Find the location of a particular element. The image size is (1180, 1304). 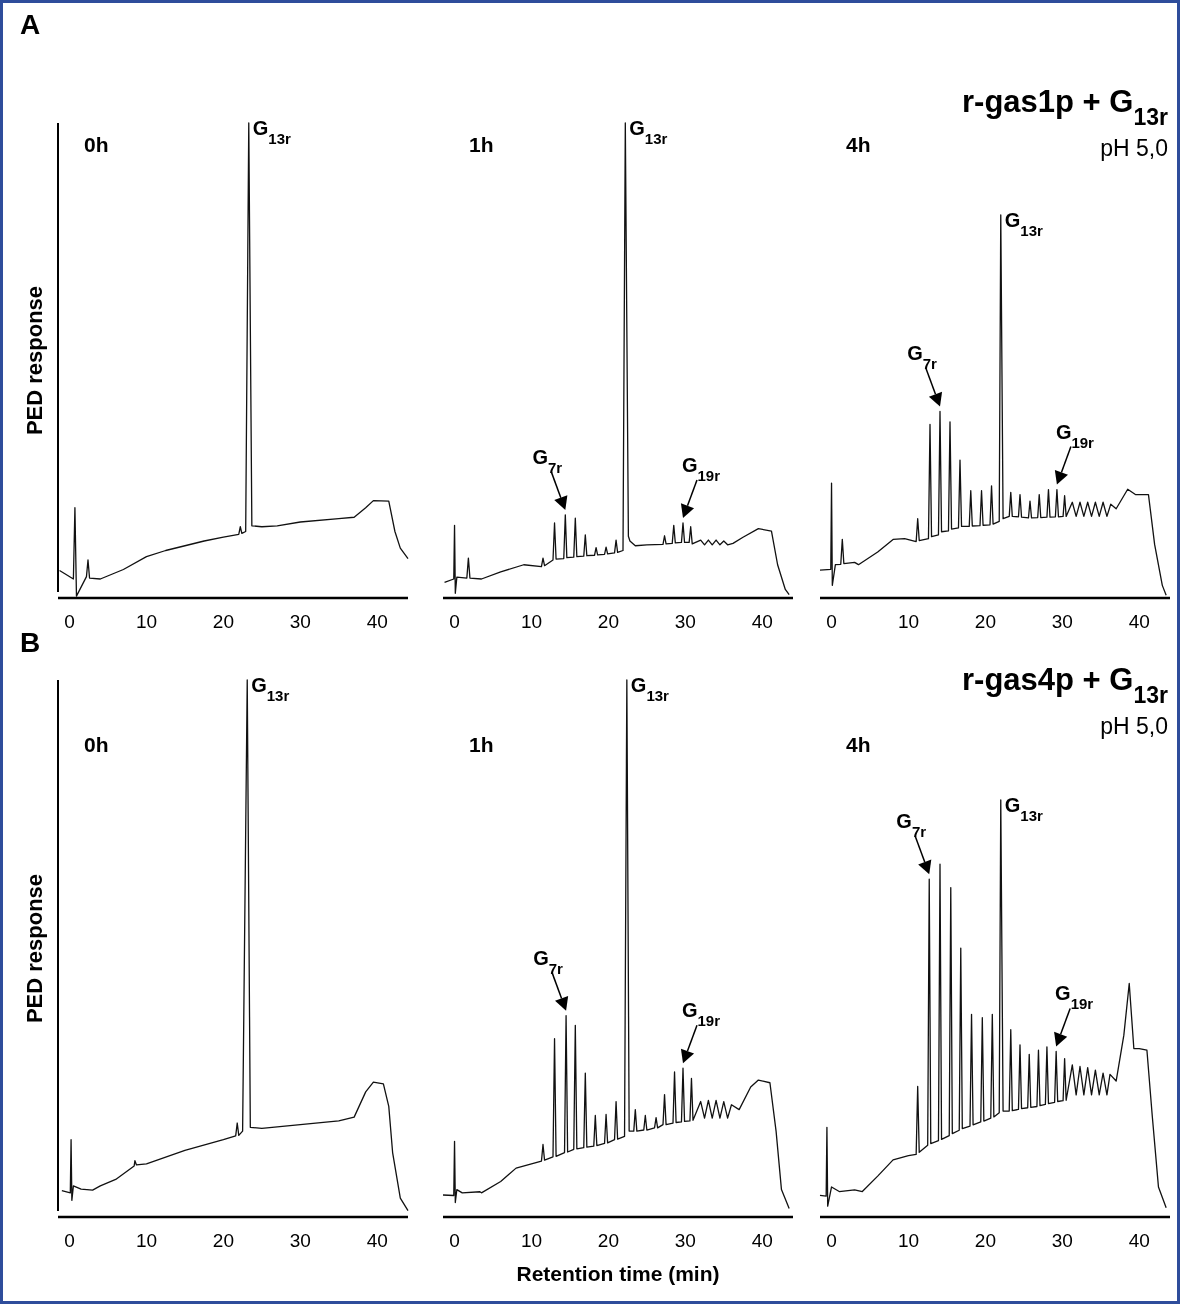

text: B is located at coordinates (30, 642).